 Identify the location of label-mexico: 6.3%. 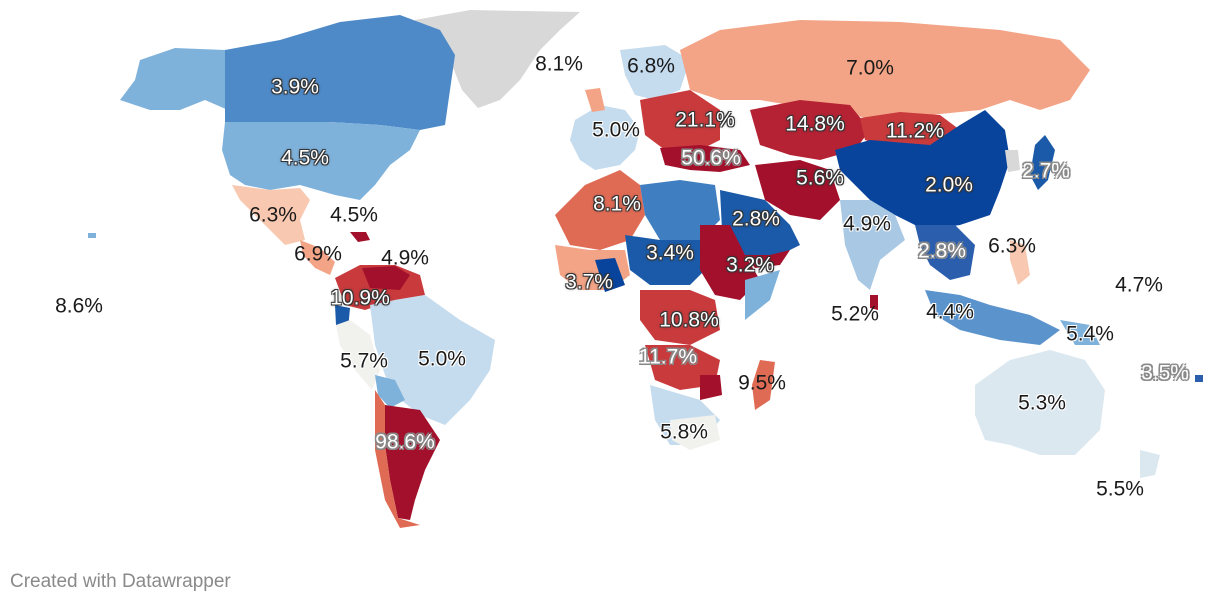
(273, 215).